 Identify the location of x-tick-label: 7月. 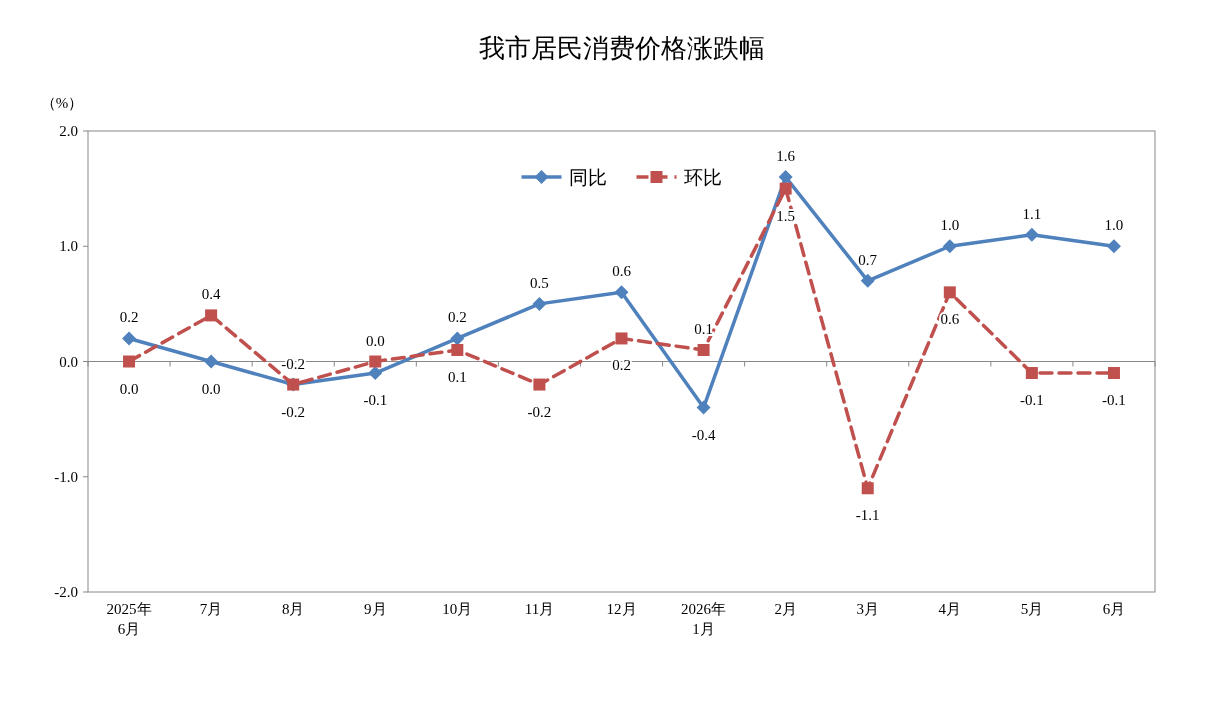
(211, 609).